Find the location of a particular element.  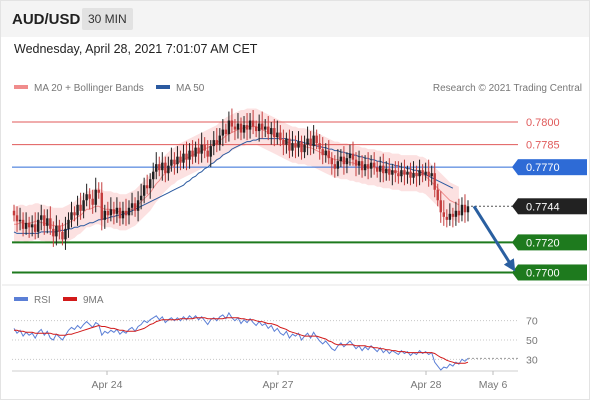

level-tag-0.7720 is located at coordinates (552, 242).